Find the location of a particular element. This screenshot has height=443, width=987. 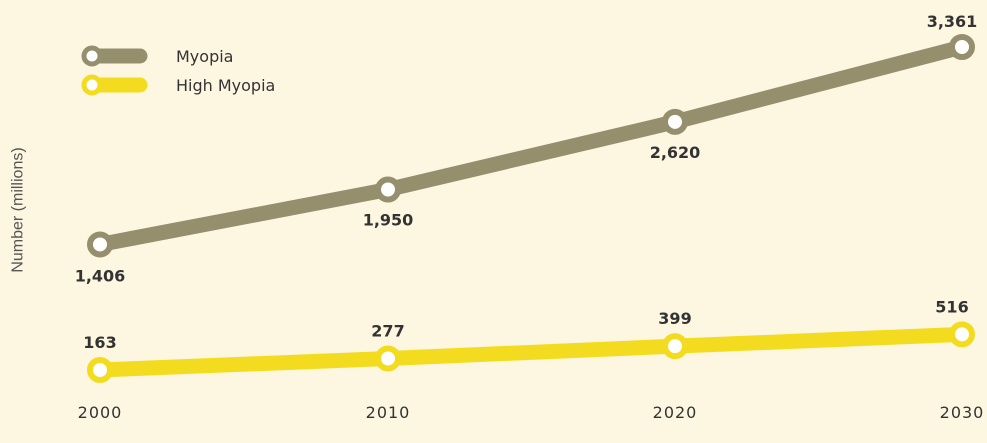

data-label-1-0: 163 is located at coordinates (99, 342).